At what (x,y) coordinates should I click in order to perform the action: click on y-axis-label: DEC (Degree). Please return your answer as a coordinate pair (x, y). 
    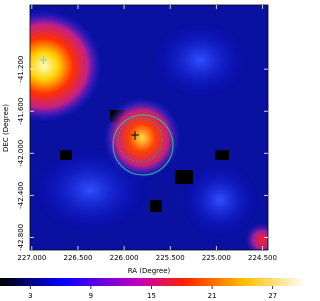
    Looking at the image, I should click on (6, 128).